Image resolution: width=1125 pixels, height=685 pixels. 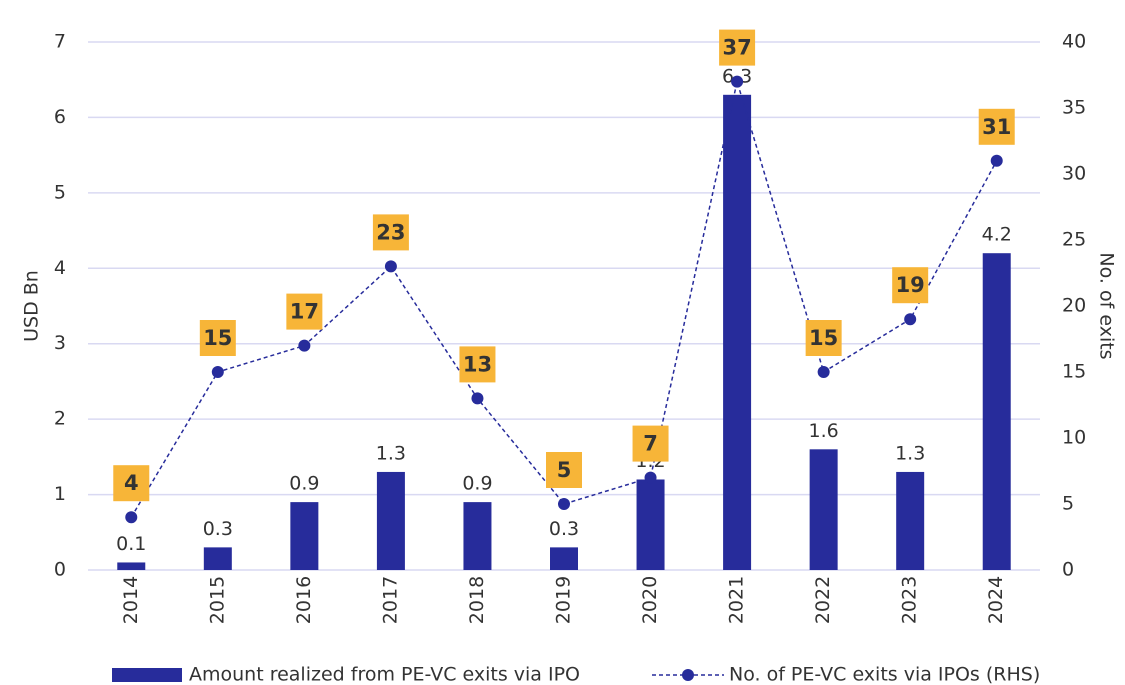 I want to click on line-value-label: 13, so click(x=477, y=364).